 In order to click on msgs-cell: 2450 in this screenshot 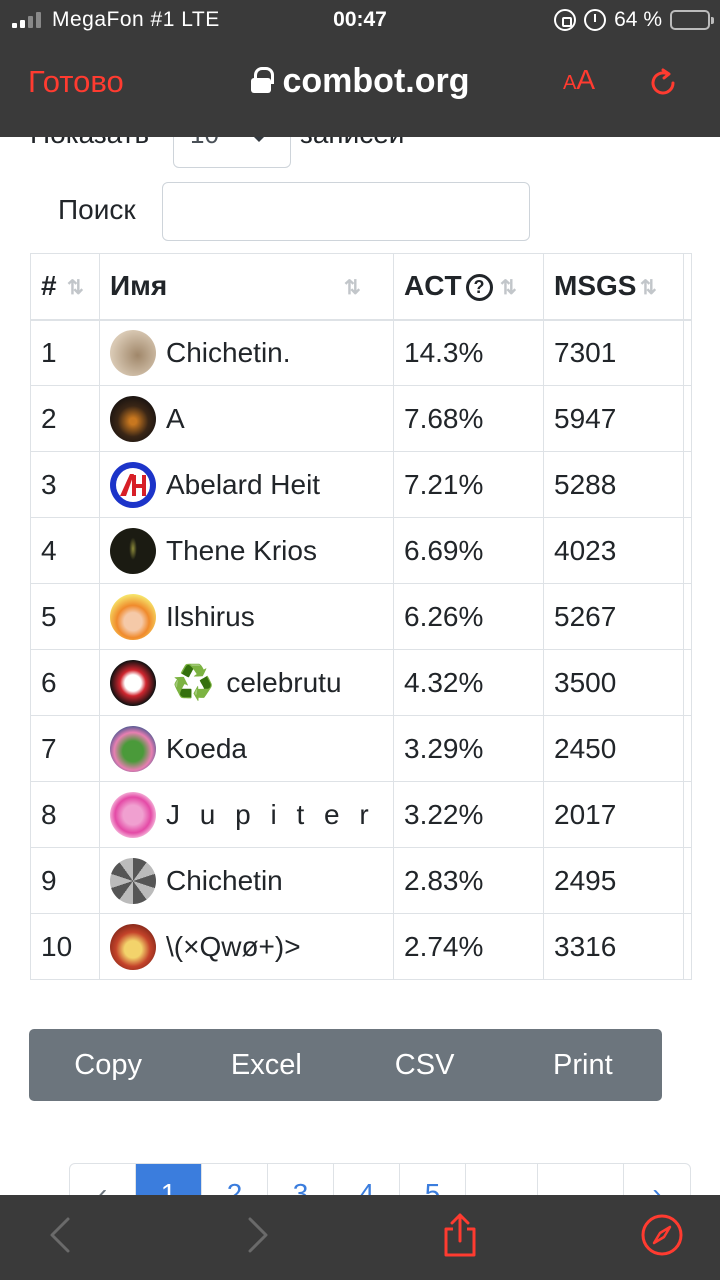, I will do `click(613, 748)`.